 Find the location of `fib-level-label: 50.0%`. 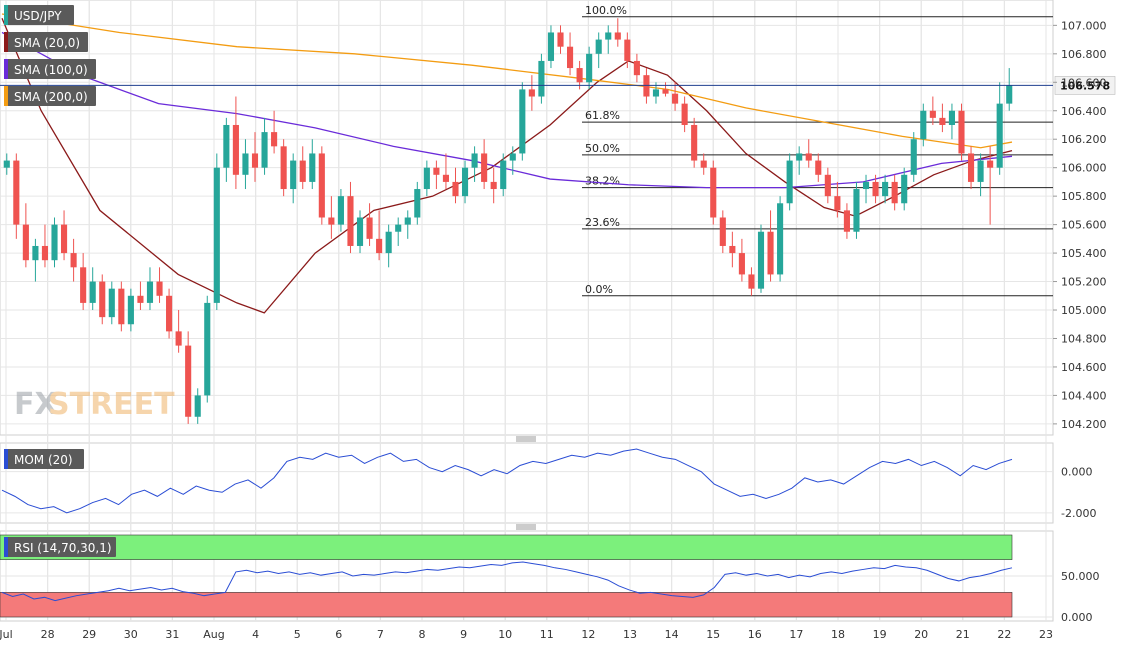

fib-level-label: 50.0% is located at coordinates (602, 148).